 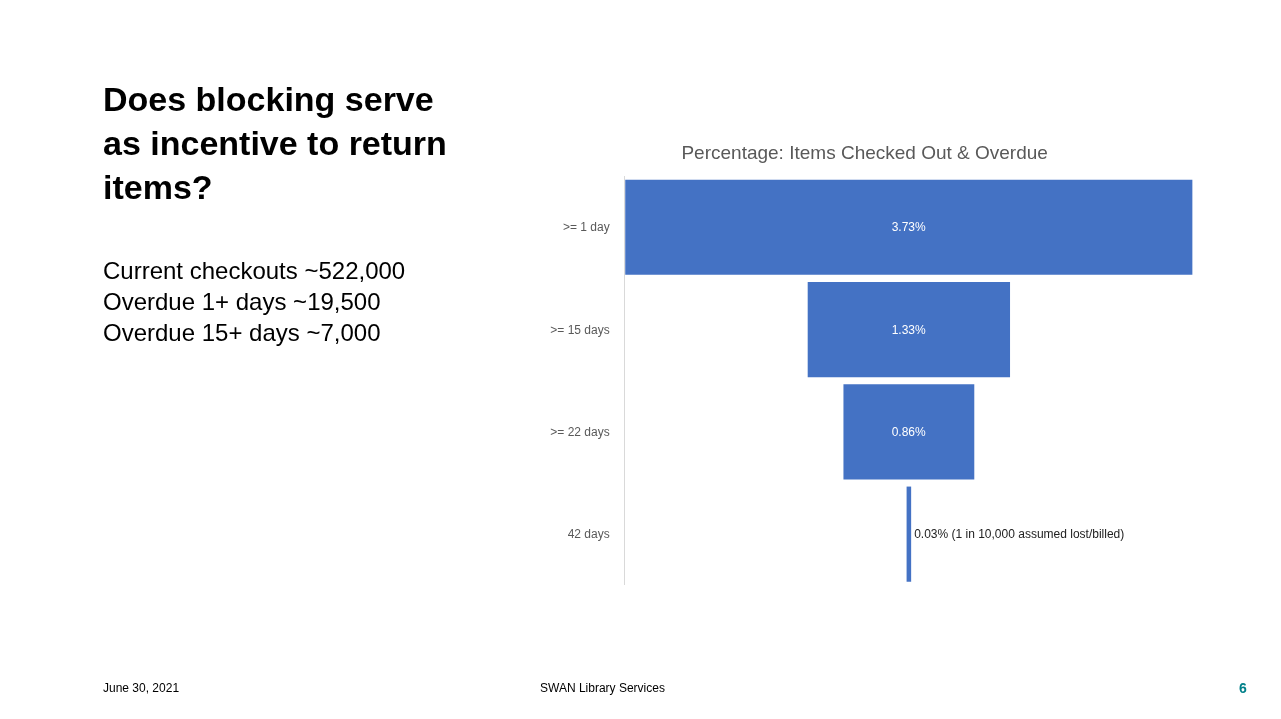 What do you see at coordinates (254, 302) in the screenshot?
I see `text: Current checkouts ~522,000 Overdue 1+ days ~19,500 Overdue 15+ days ~7,000` at bounding box center [254, 302].